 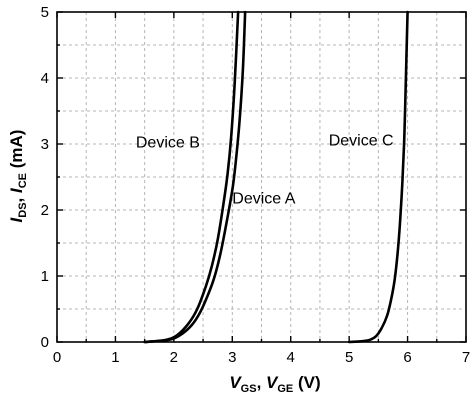 I want to click on x-tick-label: 5, so click(x=349, y=357).